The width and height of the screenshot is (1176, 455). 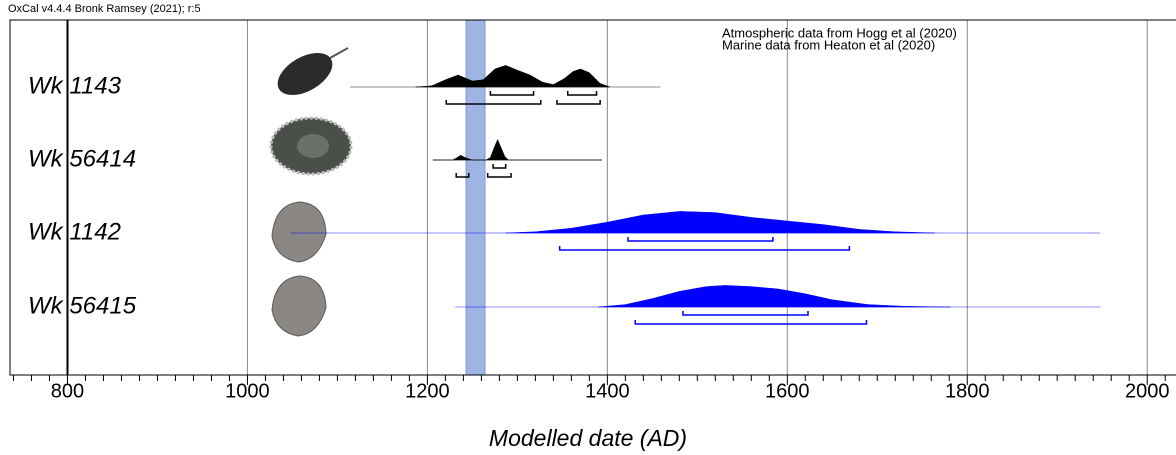 I want to click on legend-marine: Marine data from Heaton et al (2020), so click(x=828, y=44).